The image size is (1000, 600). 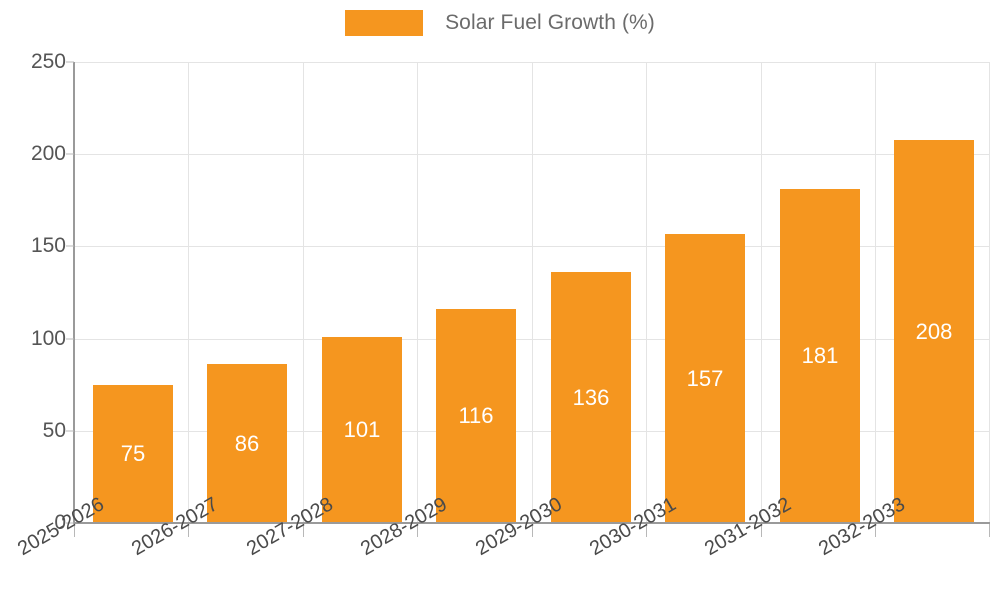 I want to click on bar-value-label: 86, so click(x=247, y=443).